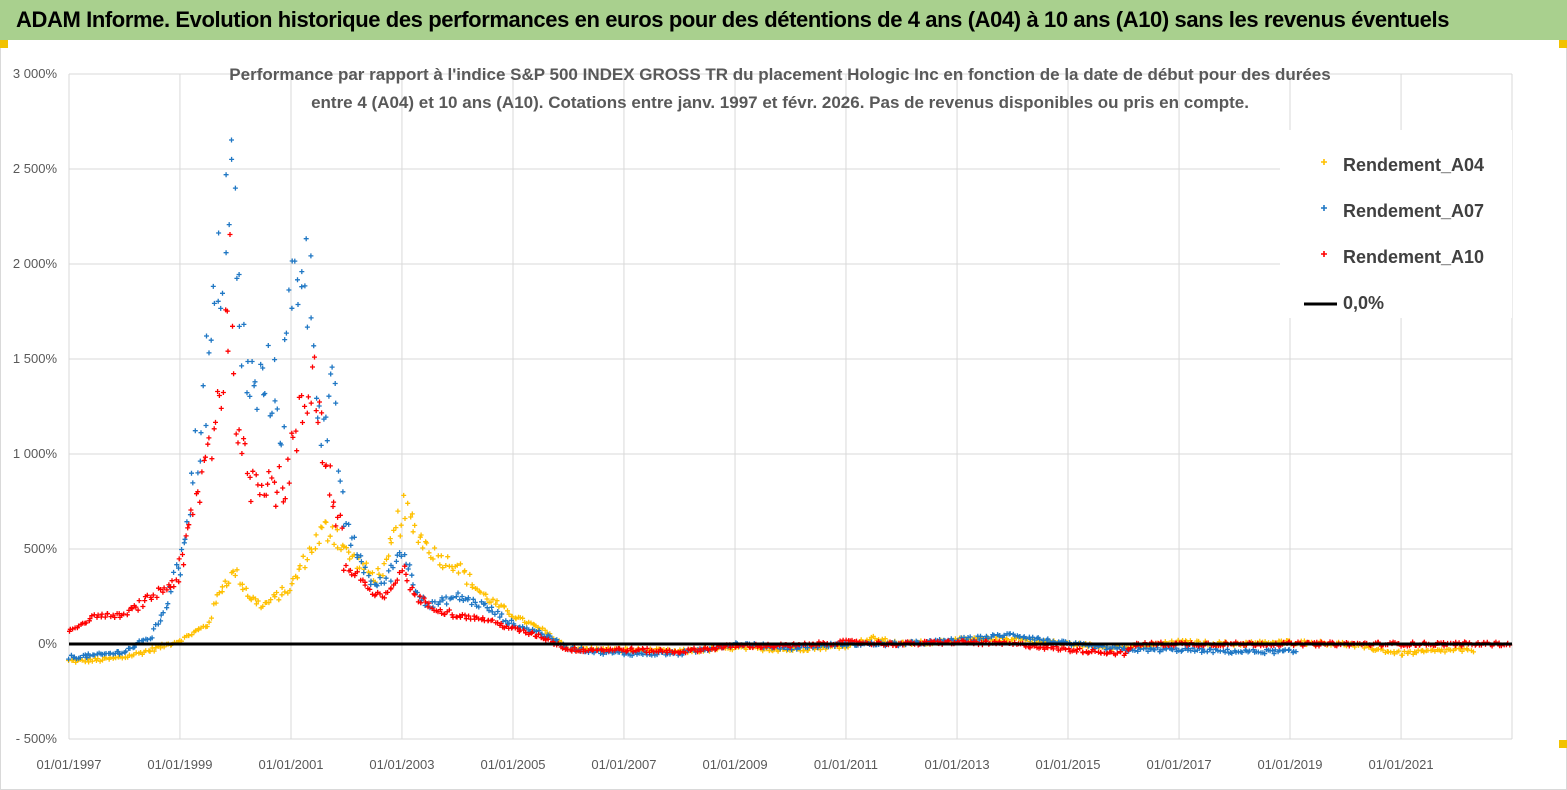  I want to click on y-tick-label: 2 500%, so click(35, 168).